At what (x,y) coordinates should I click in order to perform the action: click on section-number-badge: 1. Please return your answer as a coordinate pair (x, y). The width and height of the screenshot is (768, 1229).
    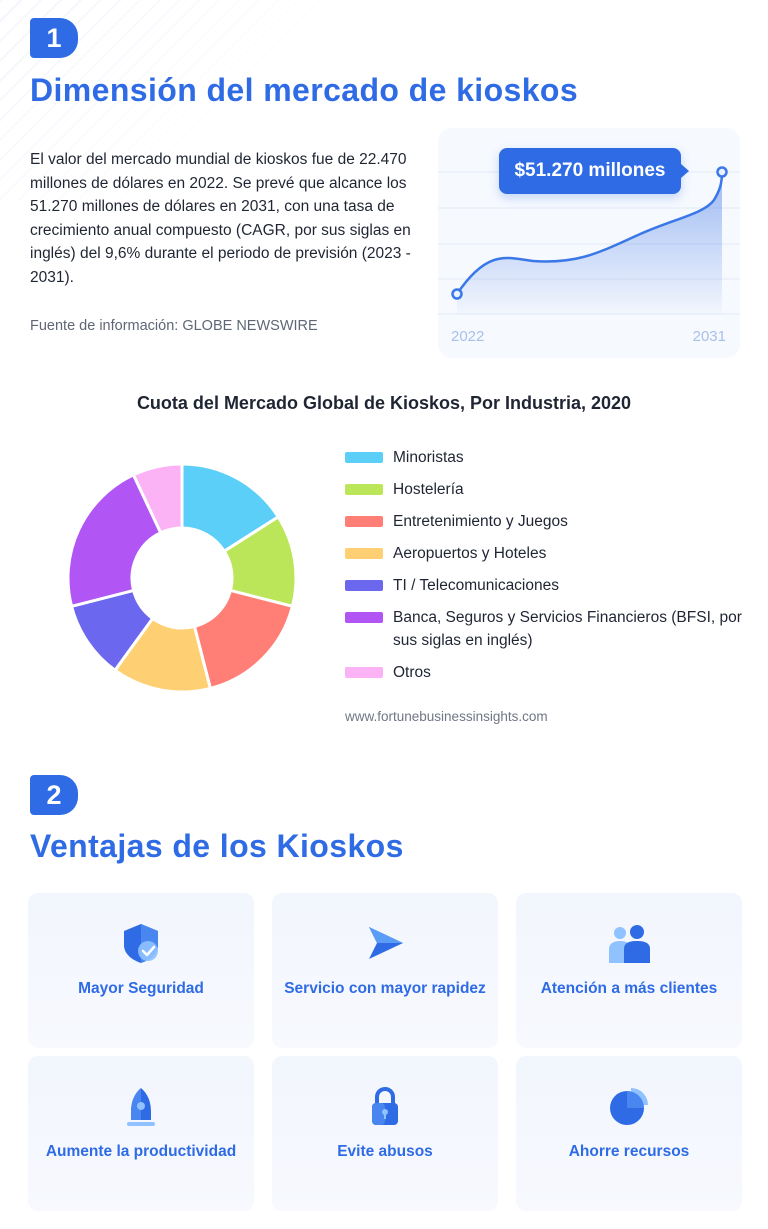
    Looking at the image, I should click on (54, 38).